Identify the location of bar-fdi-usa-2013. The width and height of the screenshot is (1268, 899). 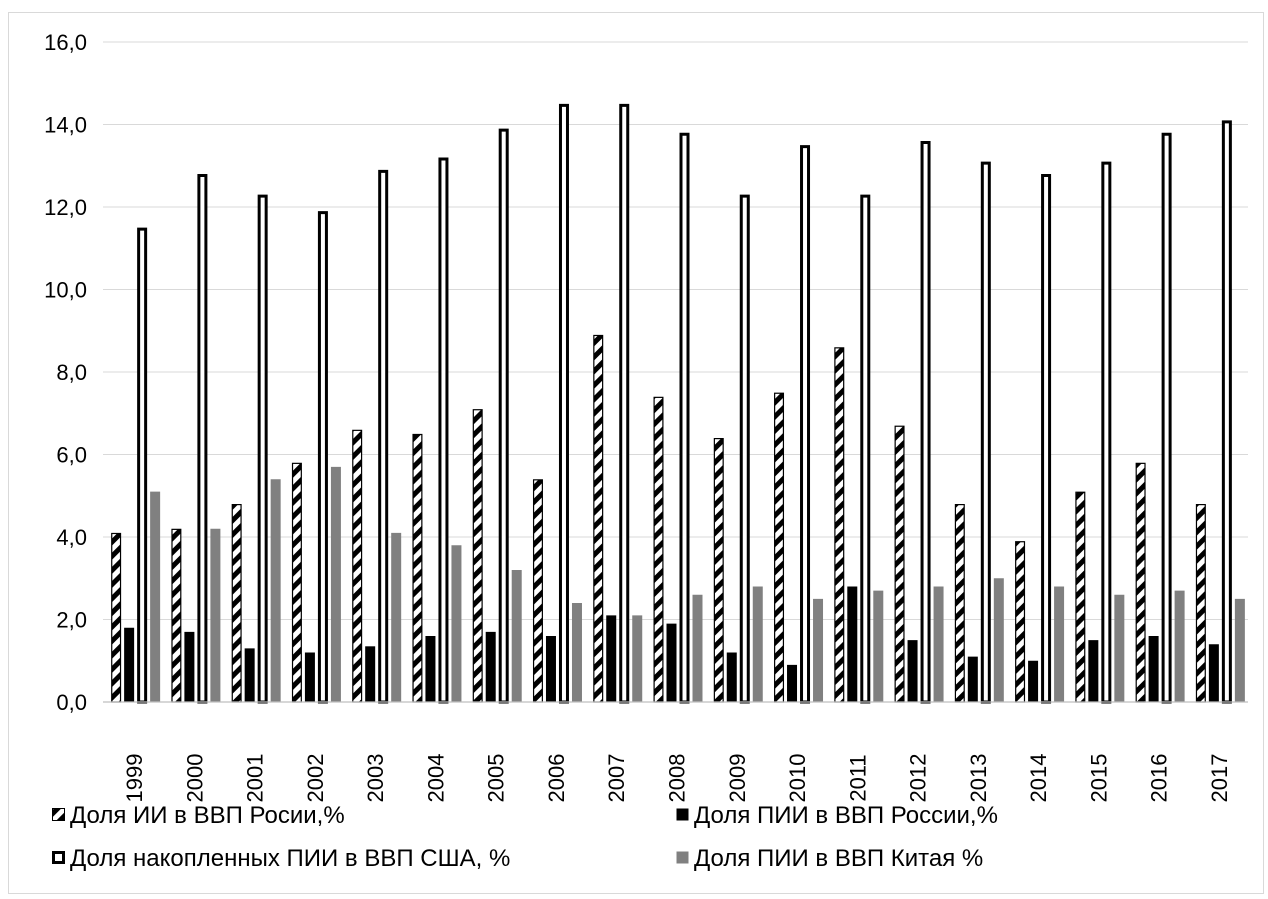
(985, 432).